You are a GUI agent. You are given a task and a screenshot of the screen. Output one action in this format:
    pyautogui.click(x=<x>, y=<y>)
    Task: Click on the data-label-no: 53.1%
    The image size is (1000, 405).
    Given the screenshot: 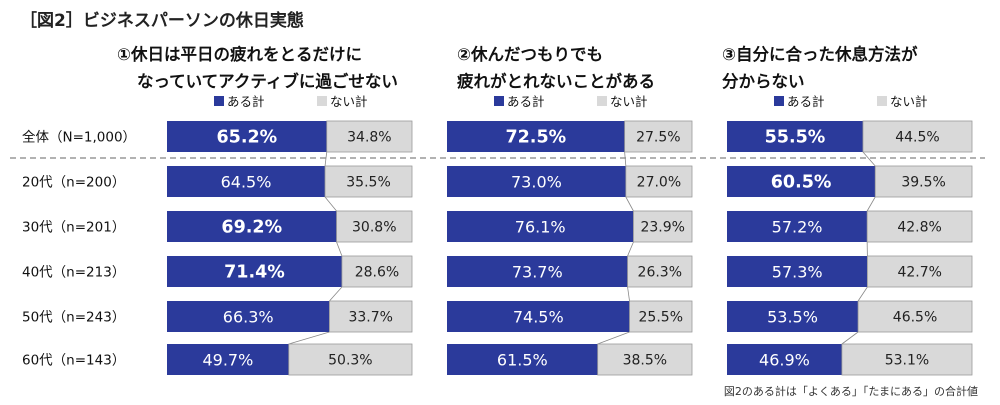 What is the action you would take?
    pyautogui.click(x=907, y=361)
    